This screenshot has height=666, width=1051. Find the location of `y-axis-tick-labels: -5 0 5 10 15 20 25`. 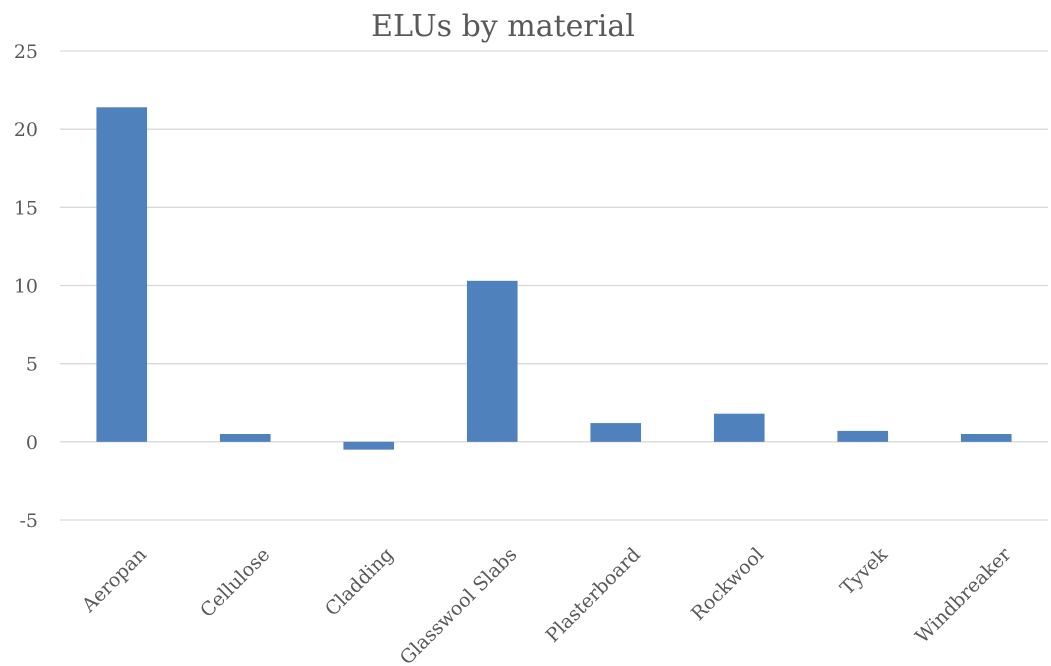

y-axis-tick-labels: -5 0 5 10 15 20 25 is located at coordinates (26, 286).